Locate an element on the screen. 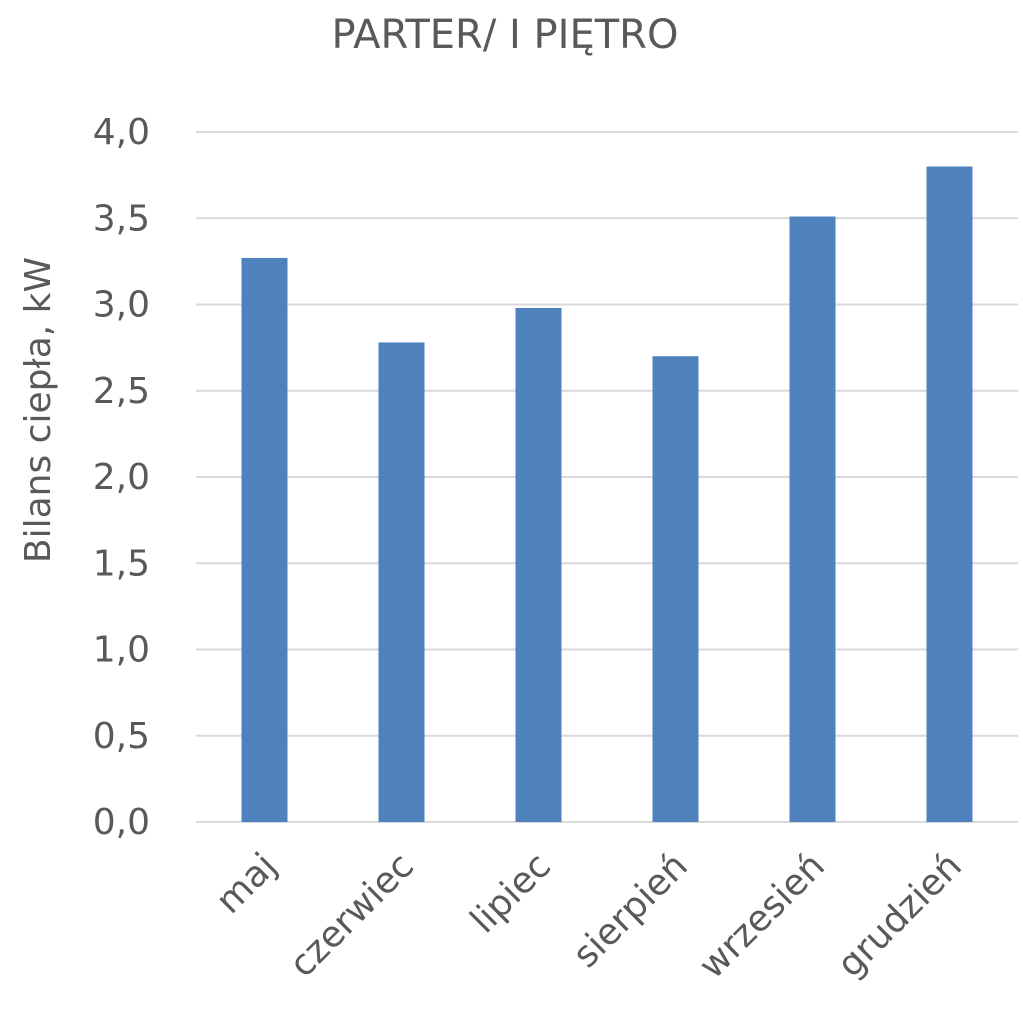 This screenshot has height=1017, width=1023. x-category-label: sierpień is located at coordinates (630, 910).